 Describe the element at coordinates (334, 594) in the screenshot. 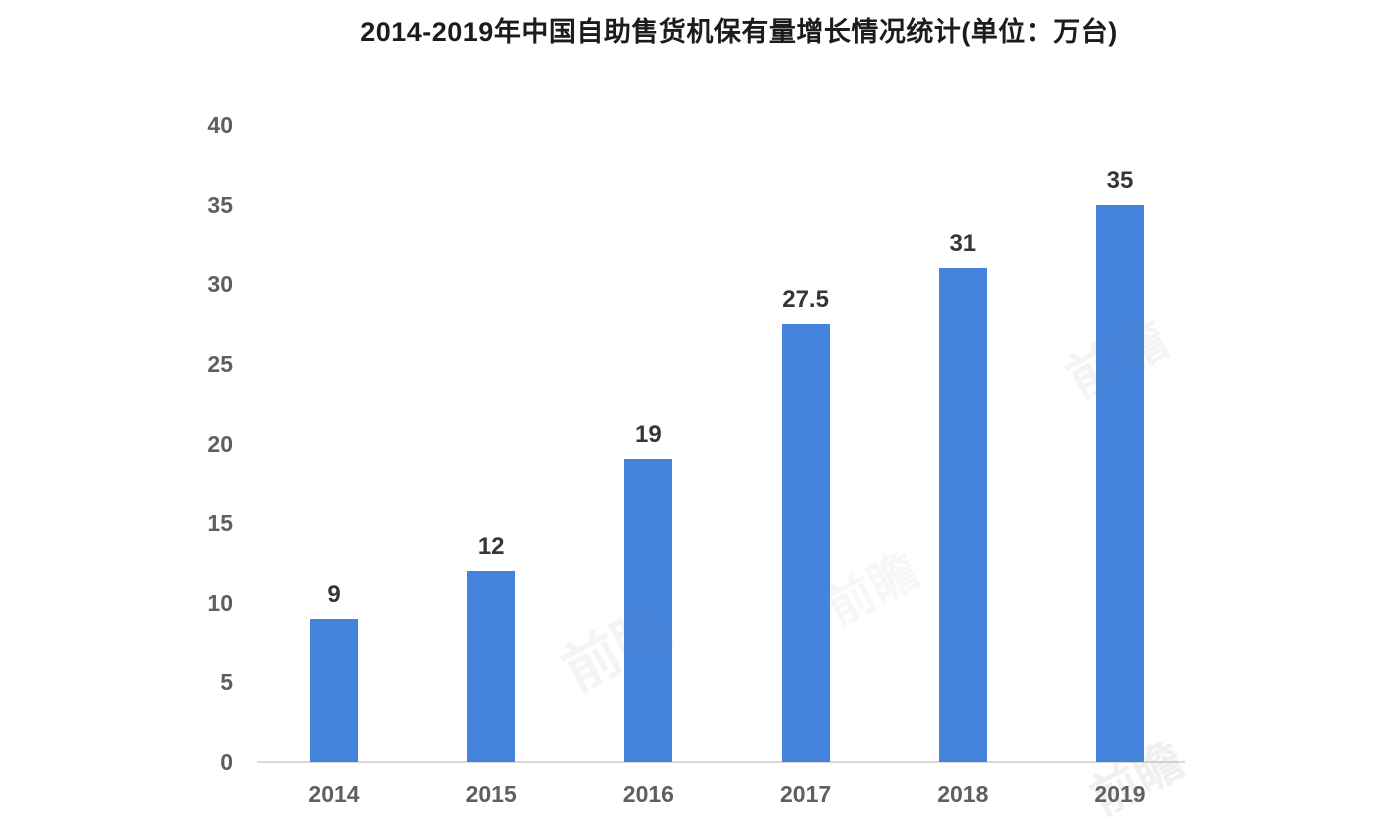

I see `bar-value-label: 9` at that location.